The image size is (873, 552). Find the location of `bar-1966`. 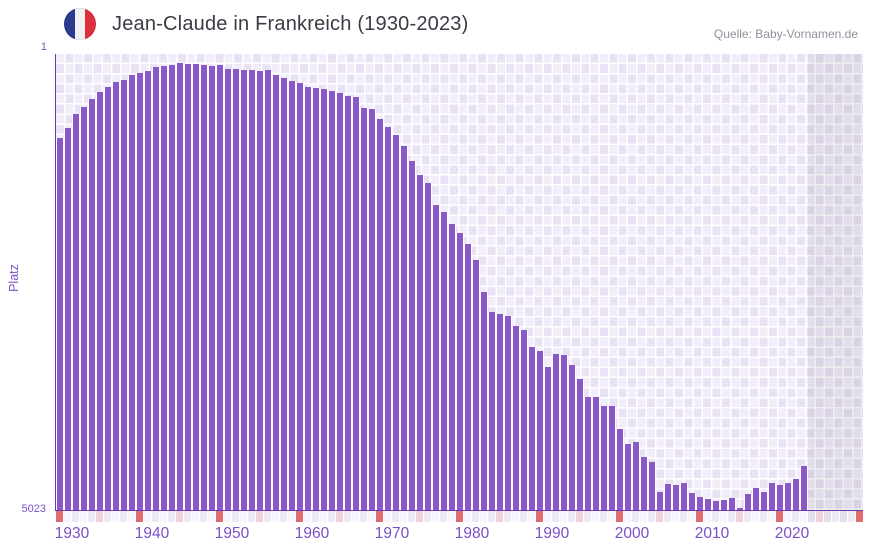

bar-1966 is located at coordinates (348, 302).